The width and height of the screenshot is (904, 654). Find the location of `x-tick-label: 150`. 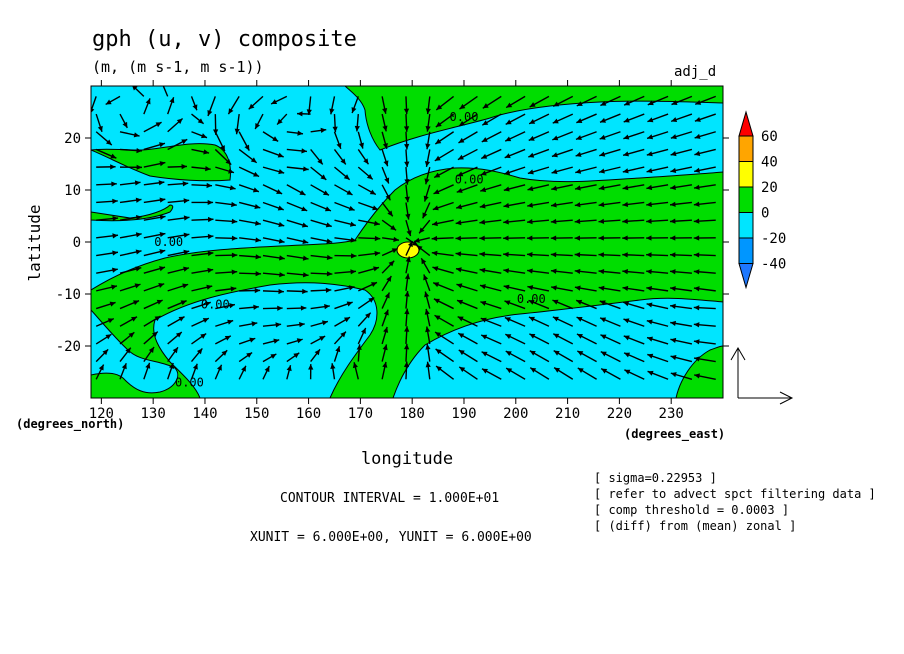

x-tick-label: 150 is located at coordinates (256, 414).